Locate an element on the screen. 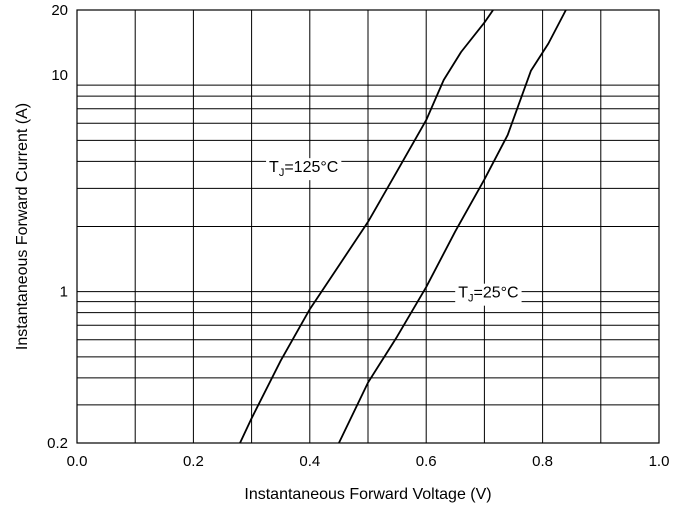 The height and width of the screenshot is (509, 692). y-tick-label: 10 is located at coordinates (59, 75).